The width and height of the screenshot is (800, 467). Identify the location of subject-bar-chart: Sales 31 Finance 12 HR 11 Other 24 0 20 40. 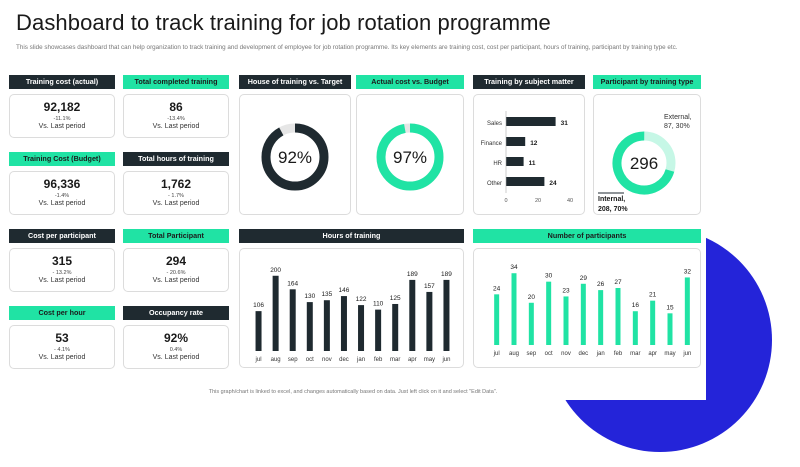
(527, 157).